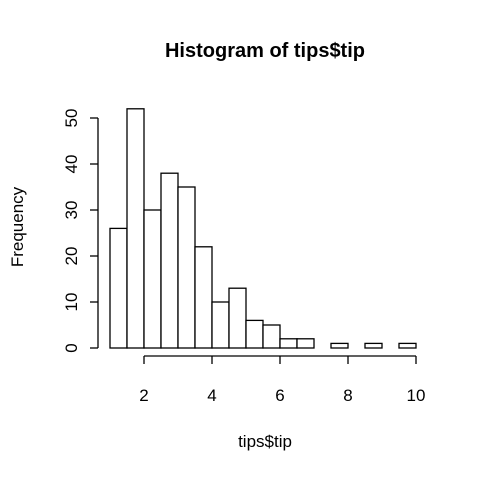 The image size is (480, 480). I want to click on y-tick-label-10: 10, so click(71, 302).